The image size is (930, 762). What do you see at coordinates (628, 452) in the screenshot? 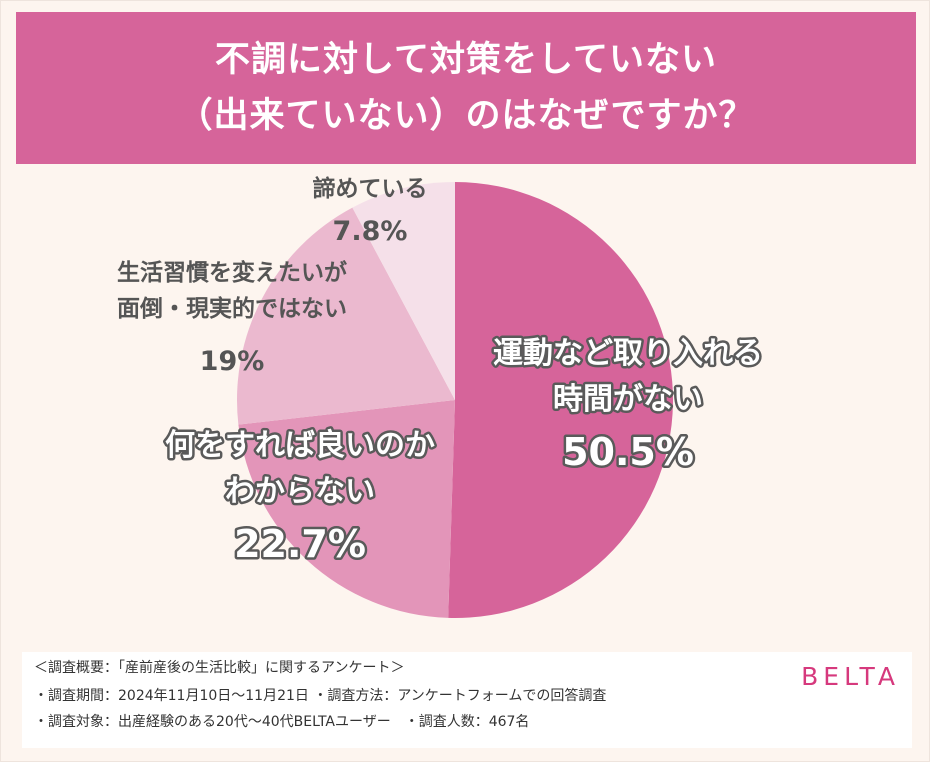
I see `slice-value-1: 50.5%` at bounding box center [628, 452].